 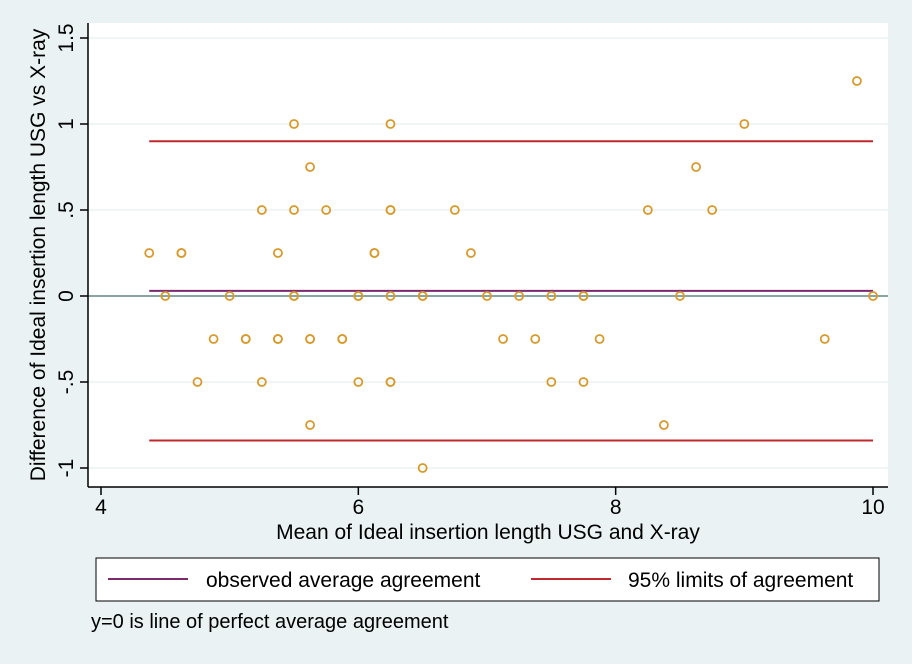 What do you see at coordinates (101, 507) in the screenshot?
I see `x-tick-label: 4` at bounding box center [101, 507].